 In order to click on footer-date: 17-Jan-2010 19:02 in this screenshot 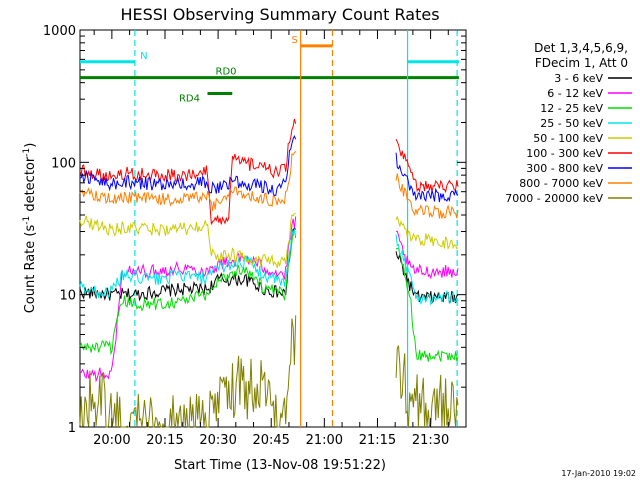, I will do `click(598, 473)`.